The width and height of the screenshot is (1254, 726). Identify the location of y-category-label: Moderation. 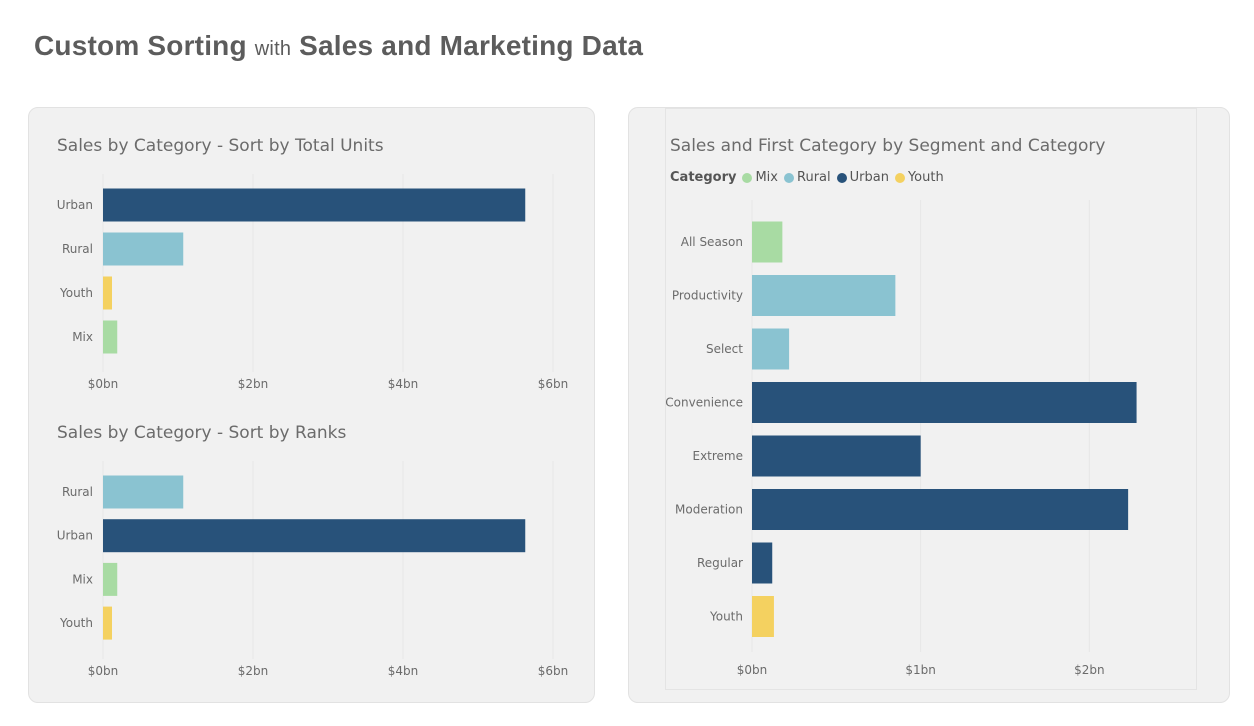
(709, 510).